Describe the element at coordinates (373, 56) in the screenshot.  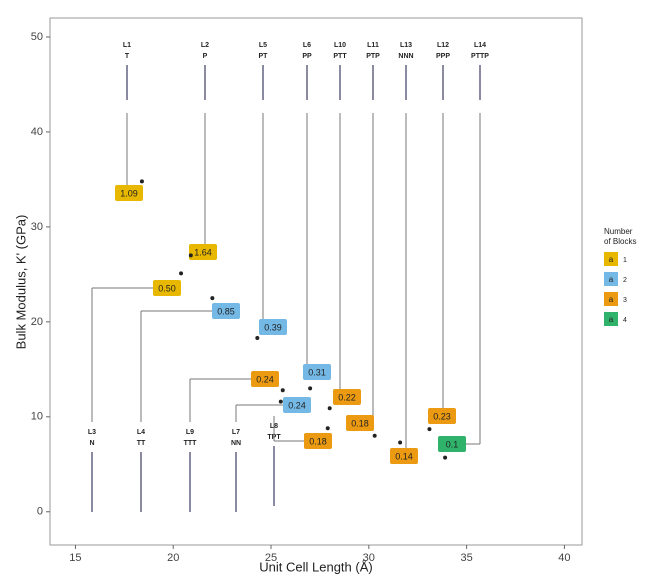
I see `molecule-name: PTP` at that location.